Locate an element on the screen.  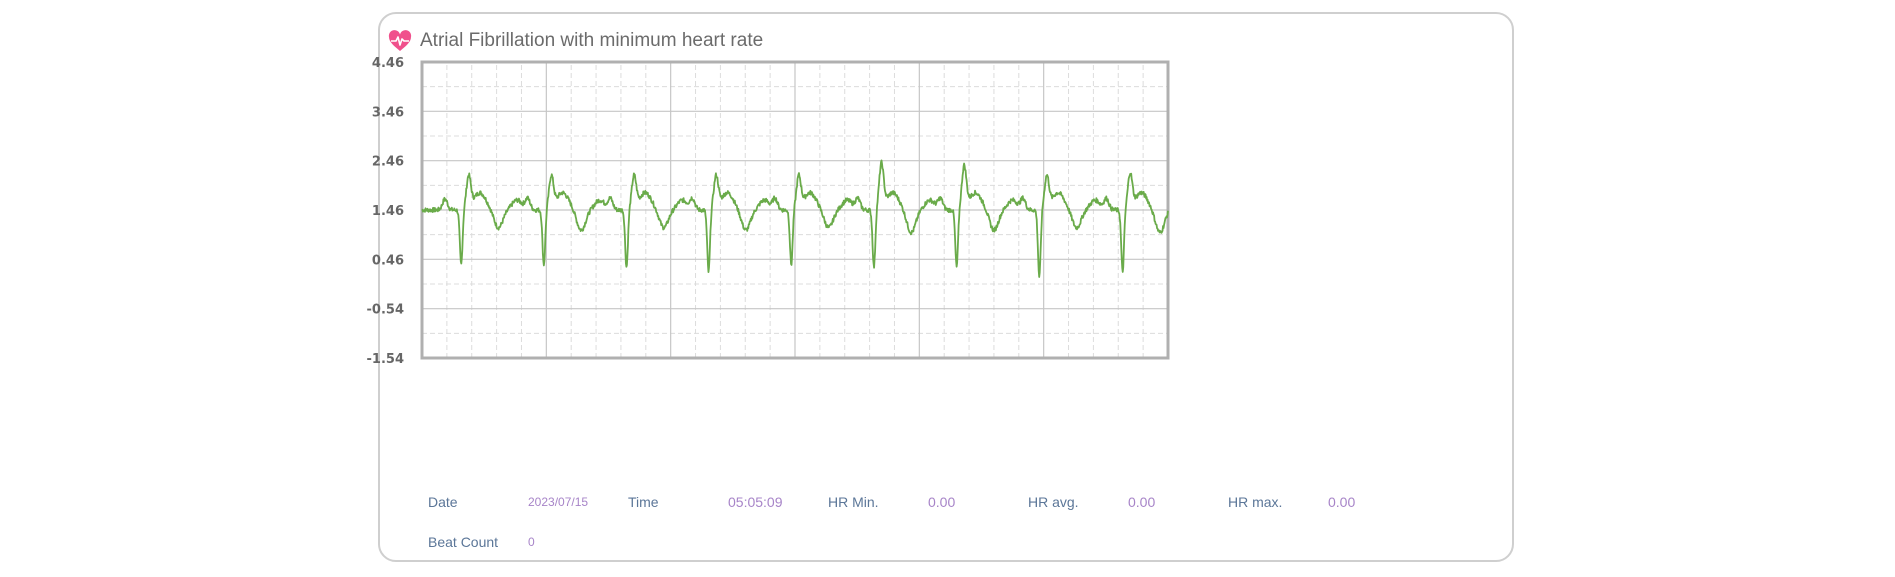
beat-count-label: Beat Count is located at coordinates (463, 542).